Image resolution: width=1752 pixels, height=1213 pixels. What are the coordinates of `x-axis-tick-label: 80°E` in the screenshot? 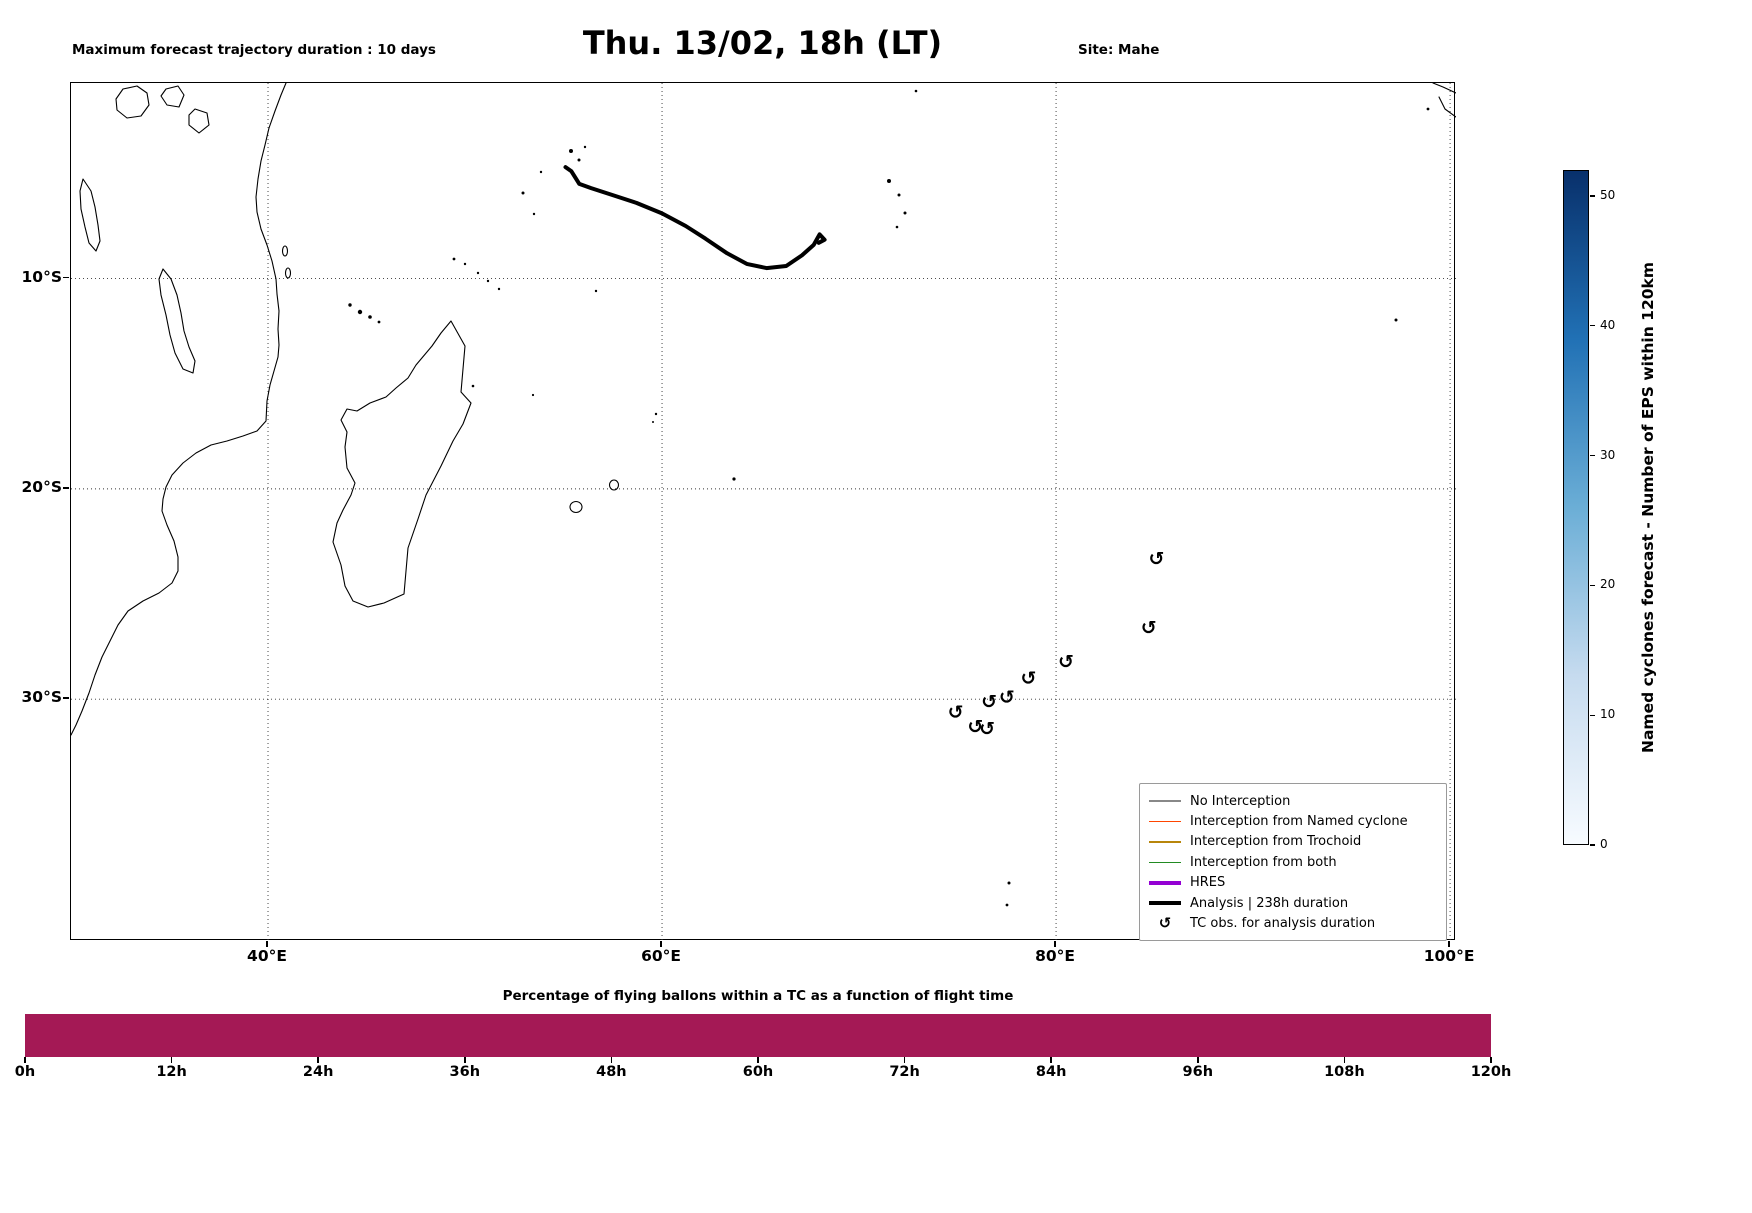 It's located at (1055, 956).